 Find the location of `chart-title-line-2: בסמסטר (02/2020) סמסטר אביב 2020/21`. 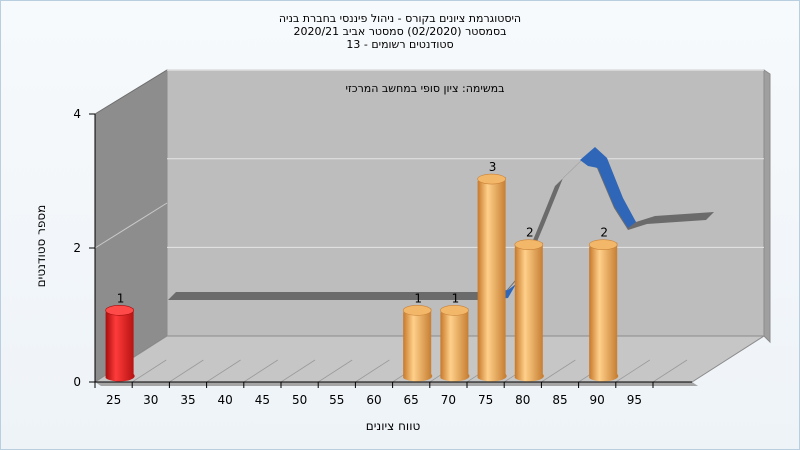

chart-title-line-2: בסמסטר (02/2020) סמסטר אביב 2020/21 is located at coordinates (399, 31).